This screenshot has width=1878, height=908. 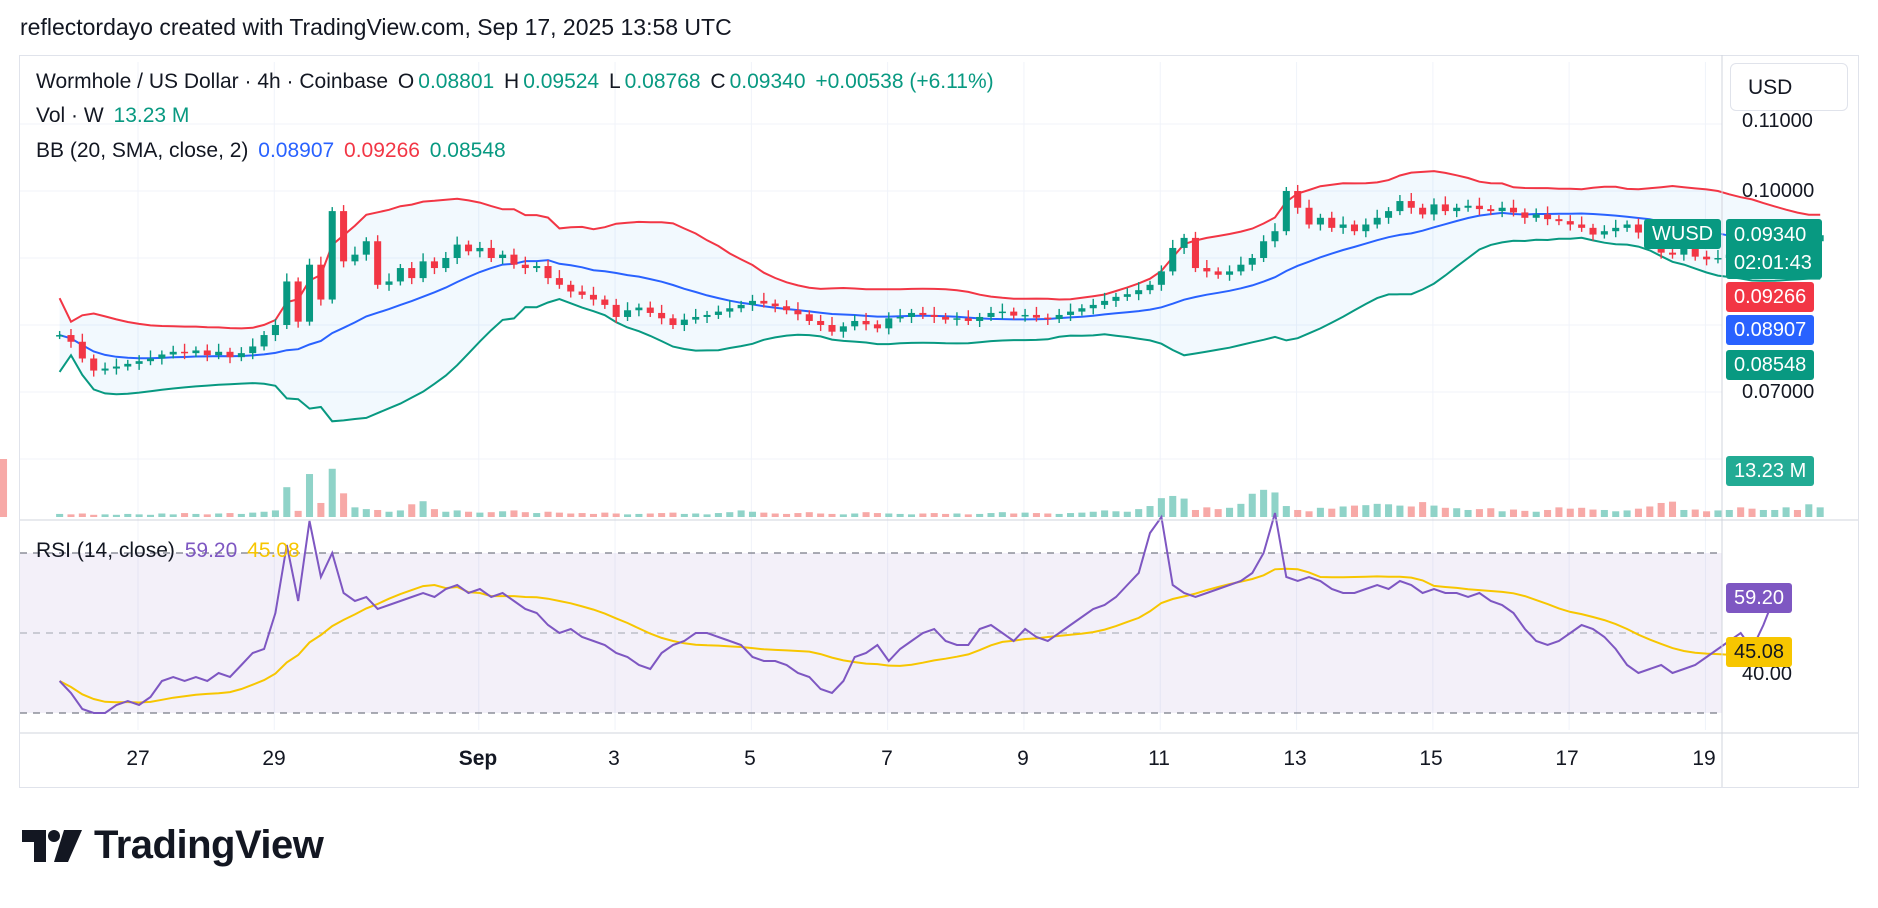 I want to click on x-tick-9: 9, so click(x=1023, y=758).